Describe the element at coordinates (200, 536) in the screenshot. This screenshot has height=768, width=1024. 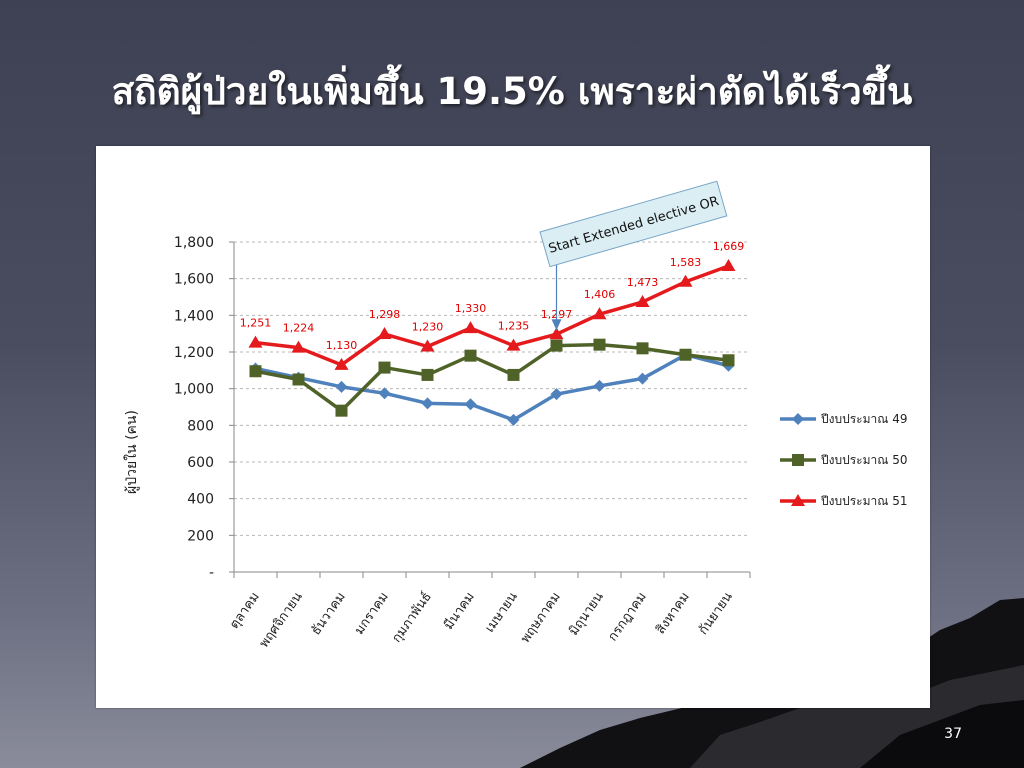
I see `y-tick-label: 200` at that location.